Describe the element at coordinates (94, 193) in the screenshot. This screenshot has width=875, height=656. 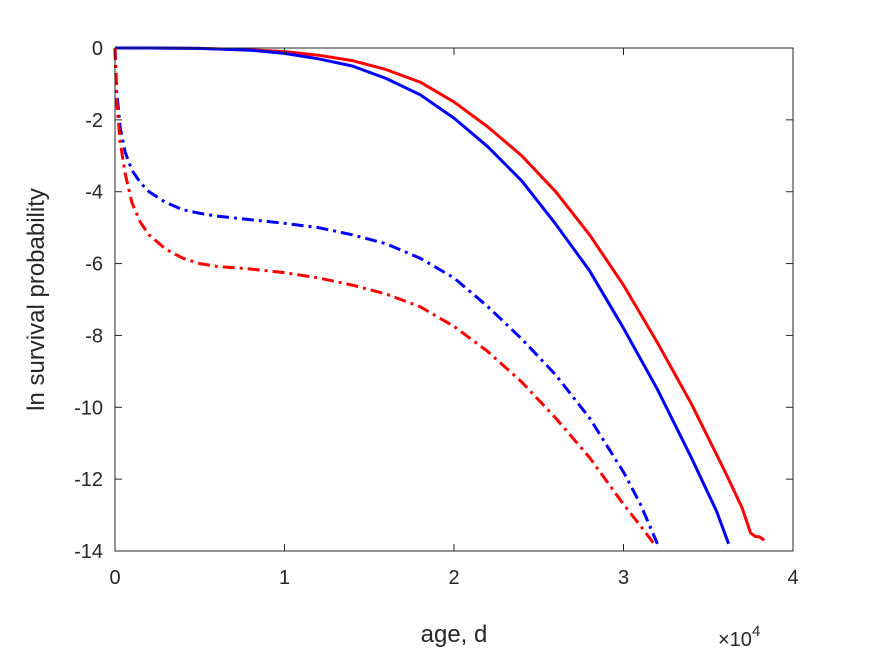
I see `y-tick-label: -4` at that location.